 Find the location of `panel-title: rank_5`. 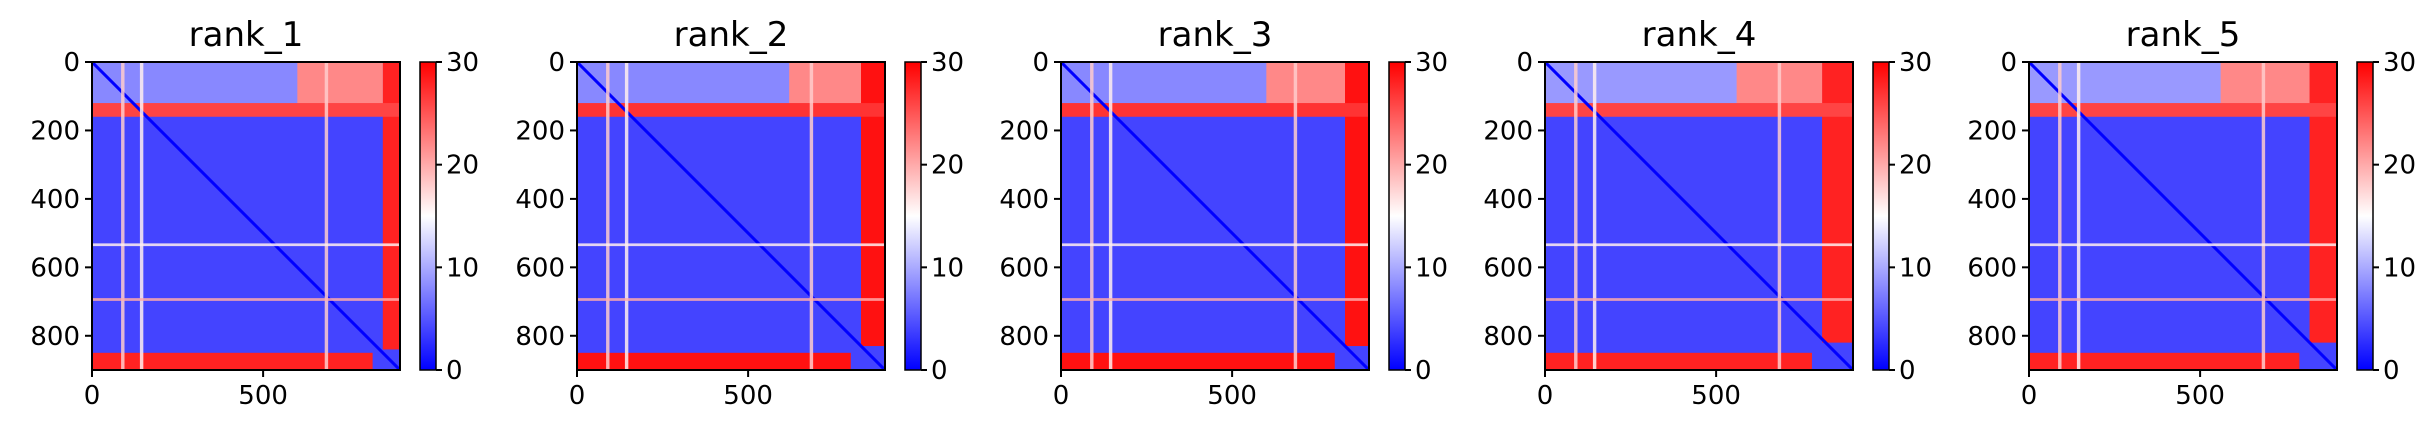

panel-title: rank_5 is located at coordinates (2183, 35).